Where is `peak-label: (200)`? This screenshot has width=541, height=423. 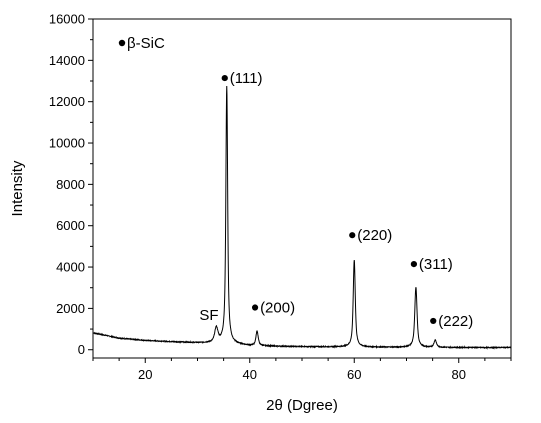
peak-label: (200) is located at coordinates (277, 308).